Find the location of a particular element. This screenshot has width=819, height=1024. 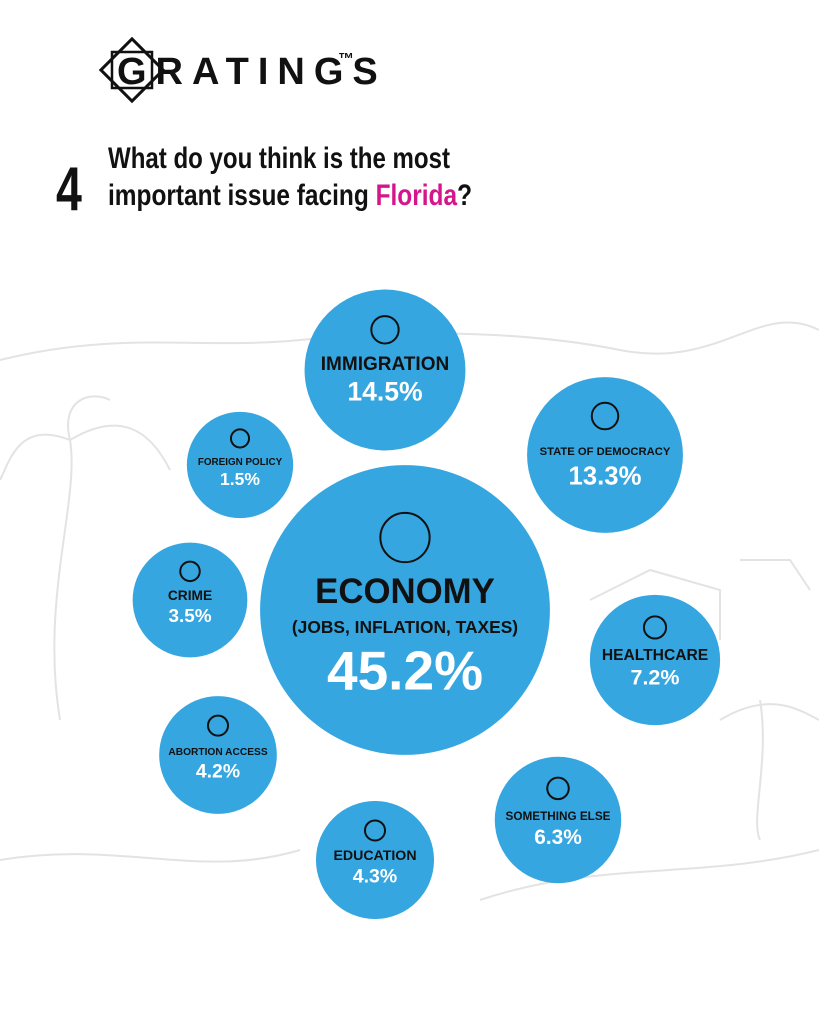

brand: GRATINGS is located at coordinates (252, 72).